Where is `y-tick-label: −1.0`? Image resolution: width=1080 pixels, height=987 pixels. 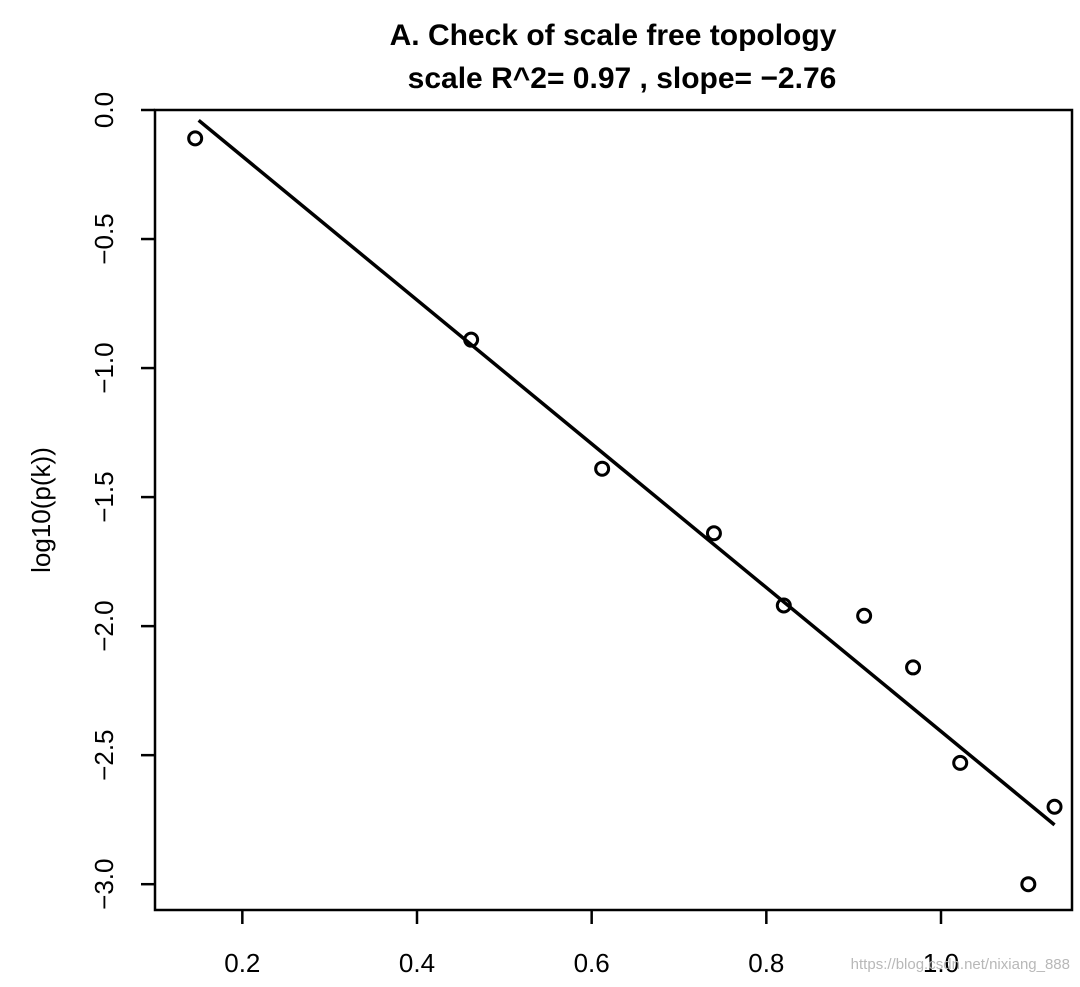
y-tick-label: −1.0 is located at coordinates (104, 367).